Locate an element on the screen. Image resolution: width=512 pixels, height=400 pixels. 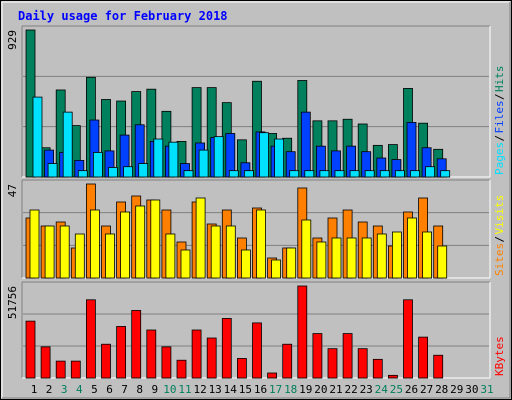
x-tick-label-day-13: 13 is located at coordinates (215, 389).